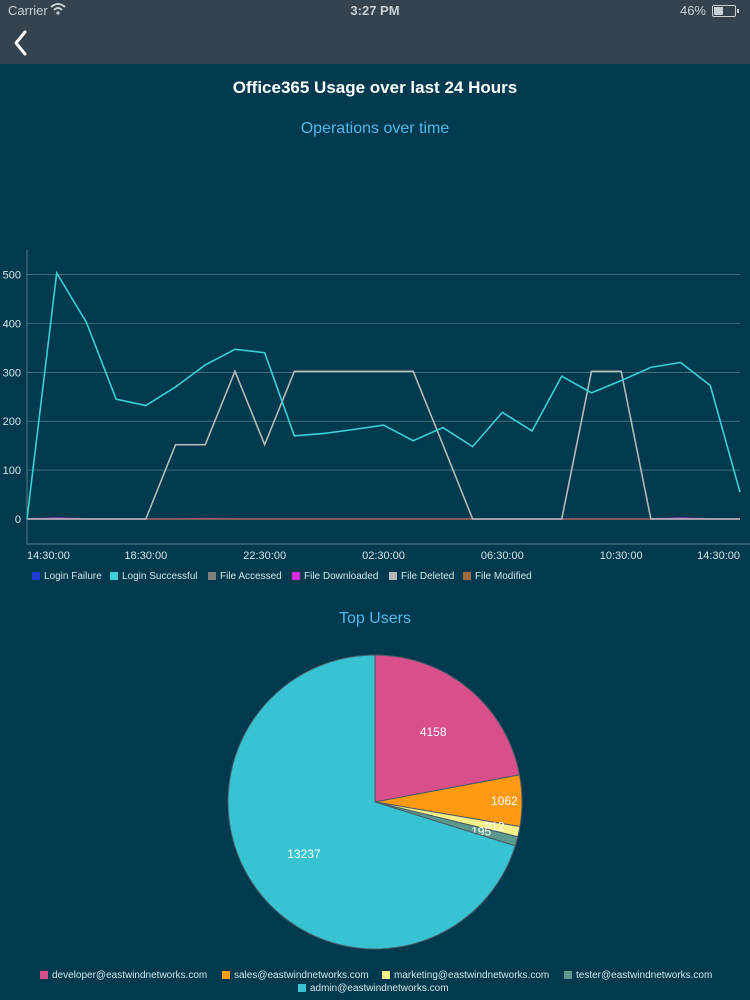  Describe the element at coordinates (145, 556) in the screenshot. I see `x-tick-label: 18:30:00` at that location.